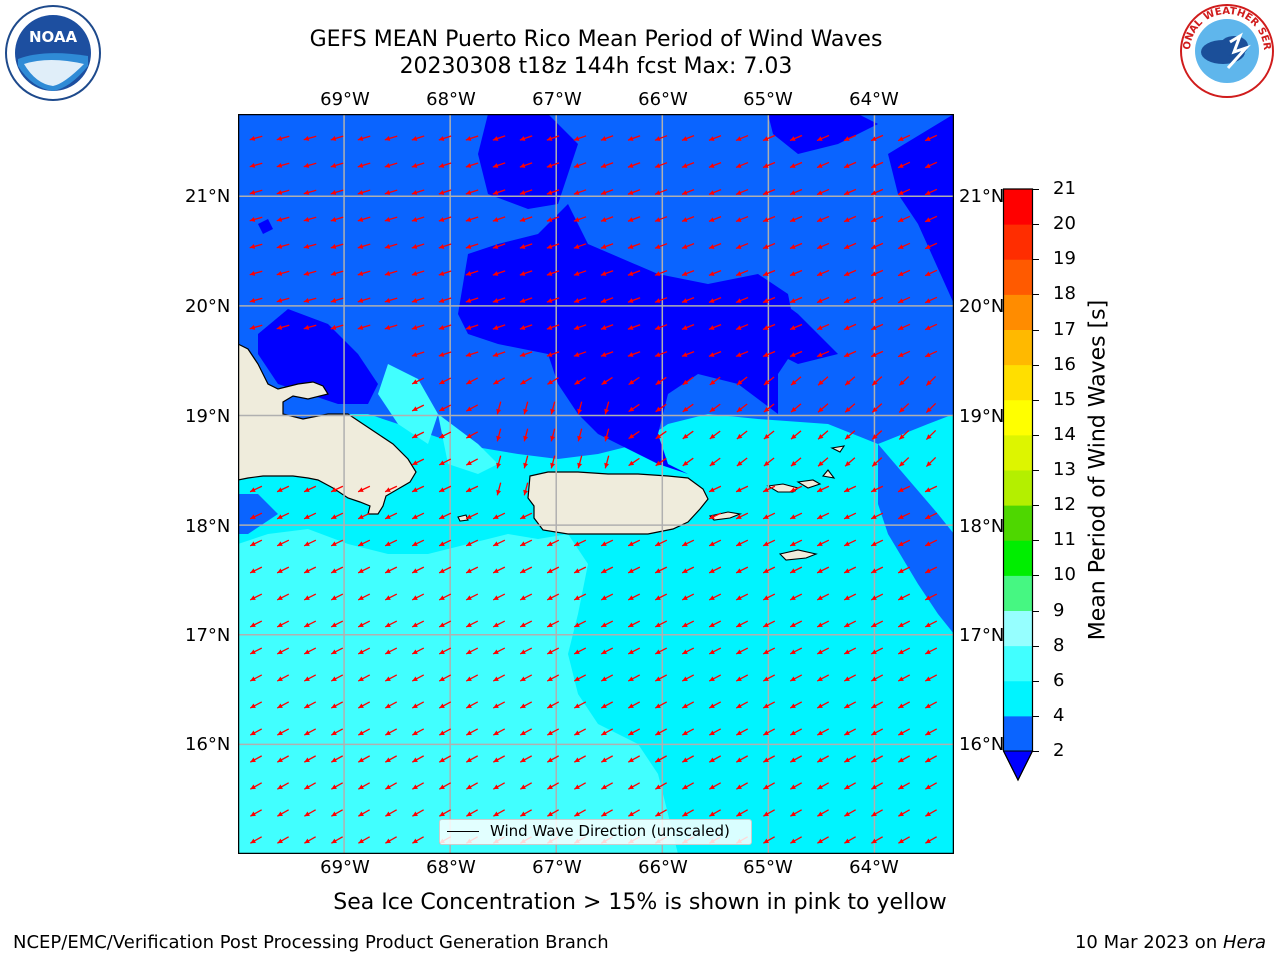 The image size is (1280, 960). Describe the element at coordinates (874, 99) in the screenshot. I see `lon-label-top-64w: 64°W` at that location.